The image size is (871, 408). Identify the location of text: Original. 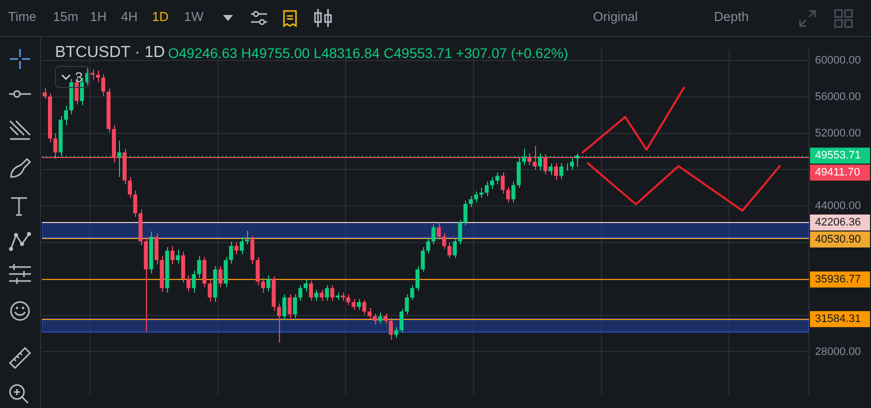
(615, 16).